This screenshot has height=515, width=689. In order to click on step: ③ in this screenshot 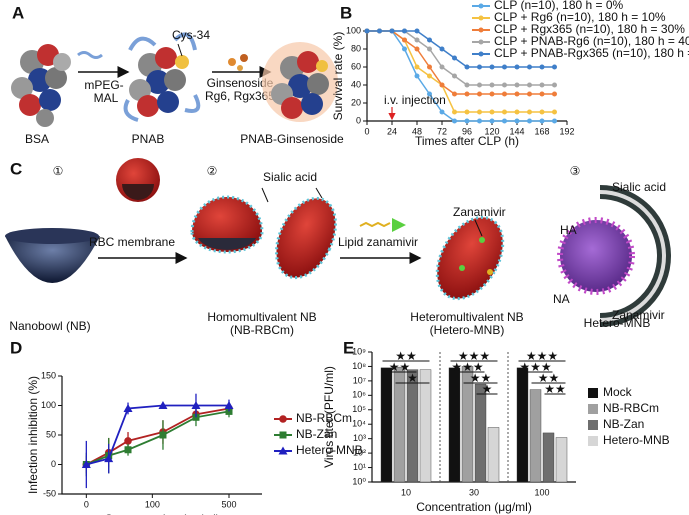, I will do `click(575, 171)`.